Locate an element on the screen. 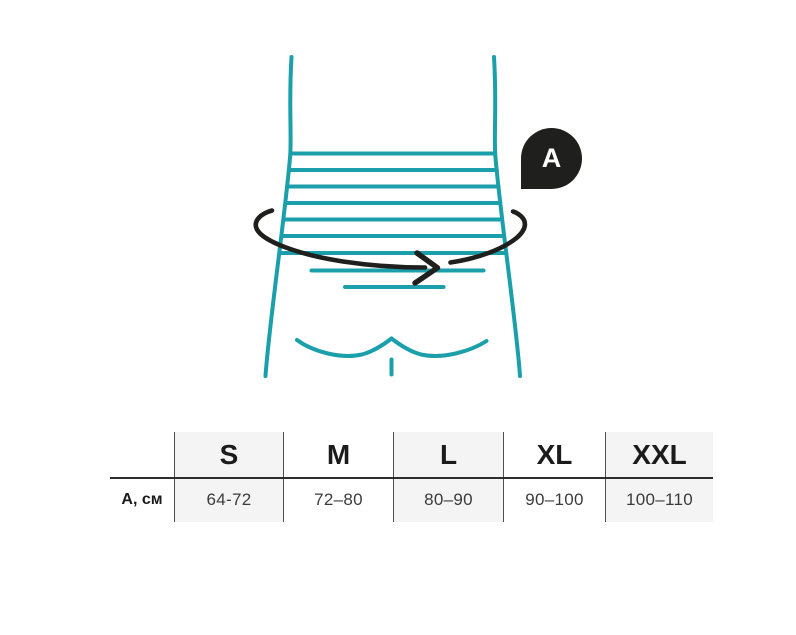  corner-cell is located at coordinates (142, 455).